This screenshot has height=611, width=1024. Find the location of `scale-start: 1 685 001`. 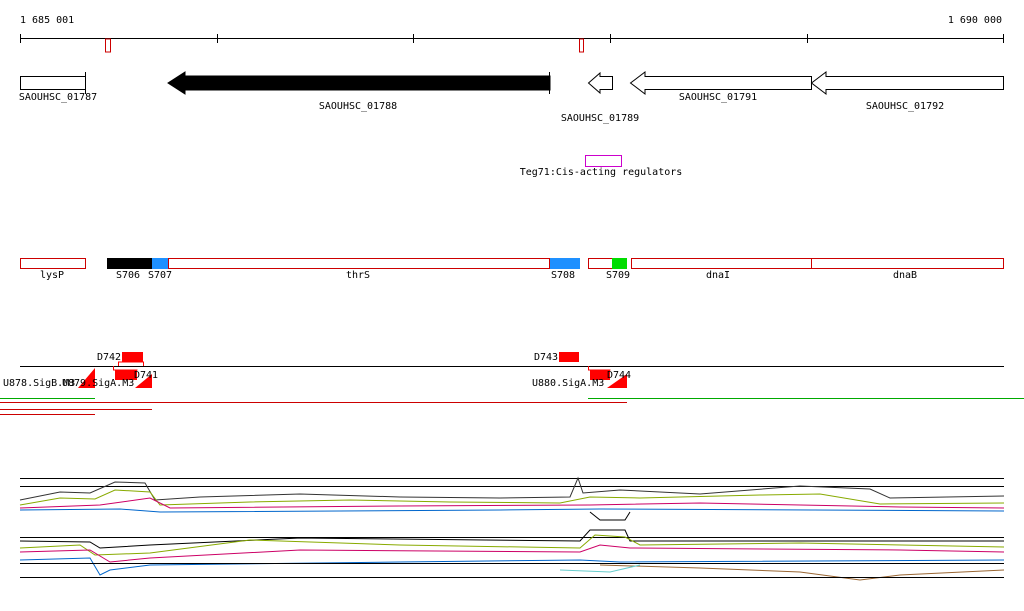

scale-start: 1 685 001 is located at coordinates (47, 20).